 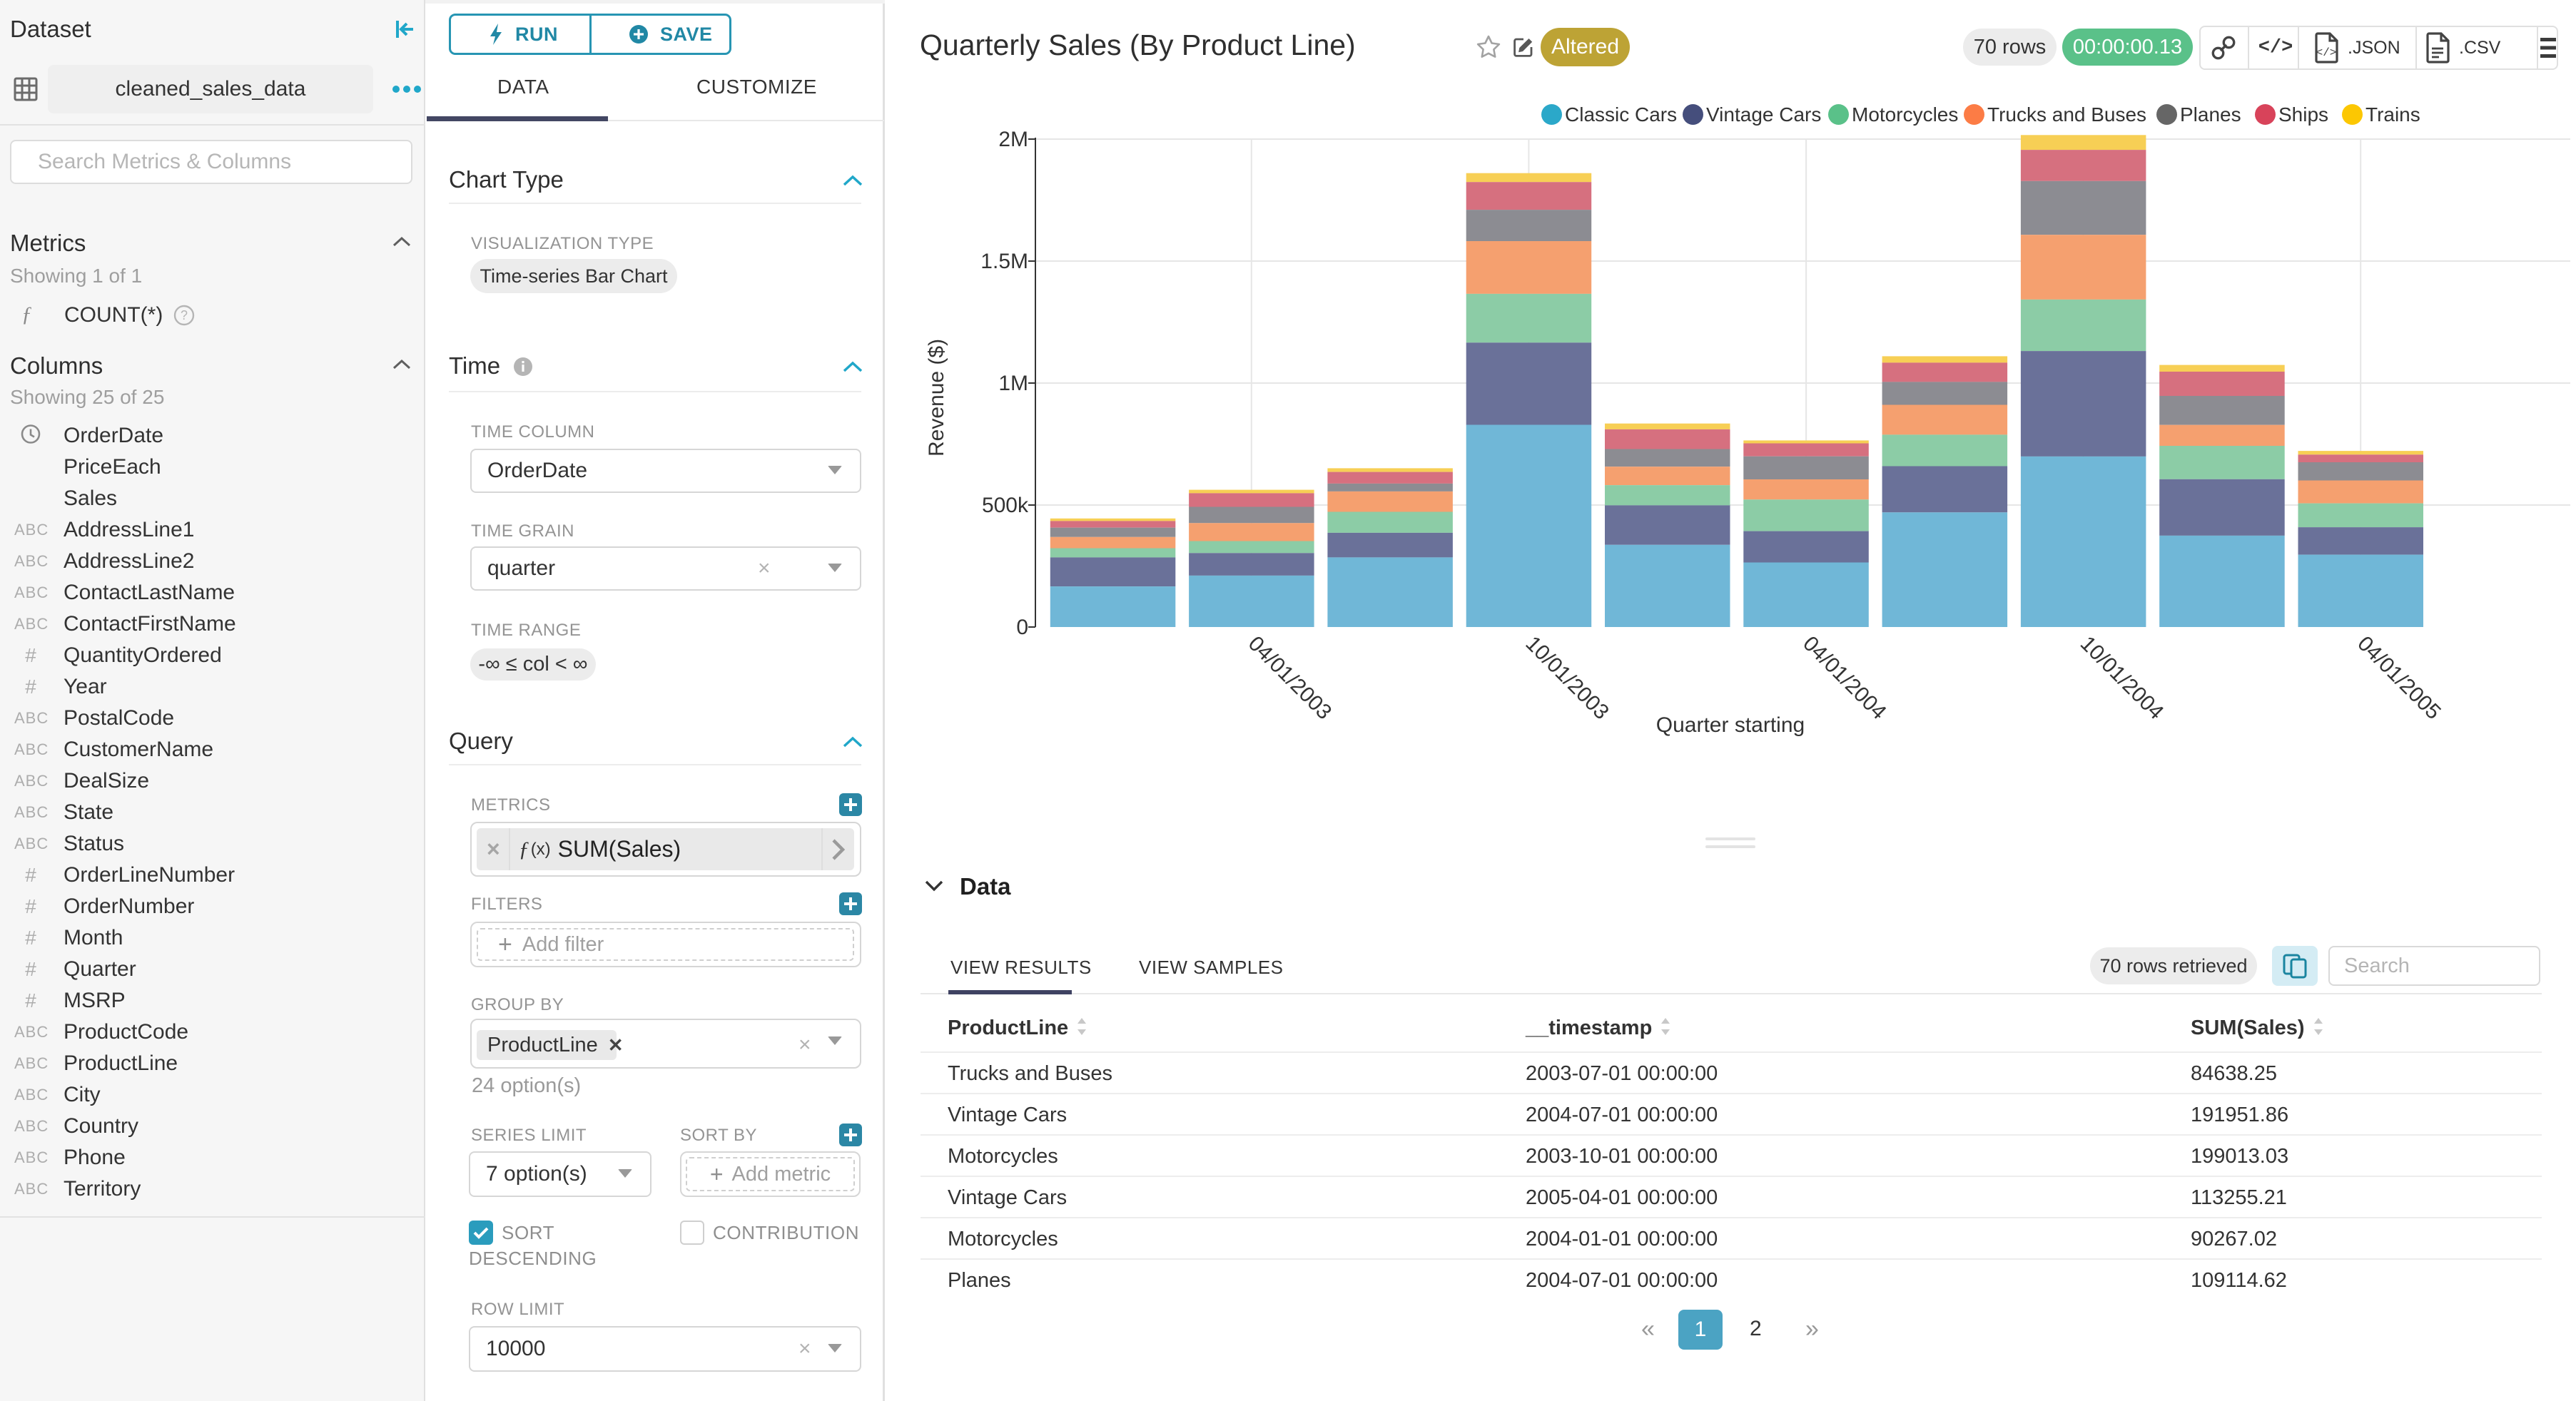 What do you see at coordinates (2122, 678) in the screenshot?
I see `svg-text: 10/01/2004` at bounding box center [2122, 678].